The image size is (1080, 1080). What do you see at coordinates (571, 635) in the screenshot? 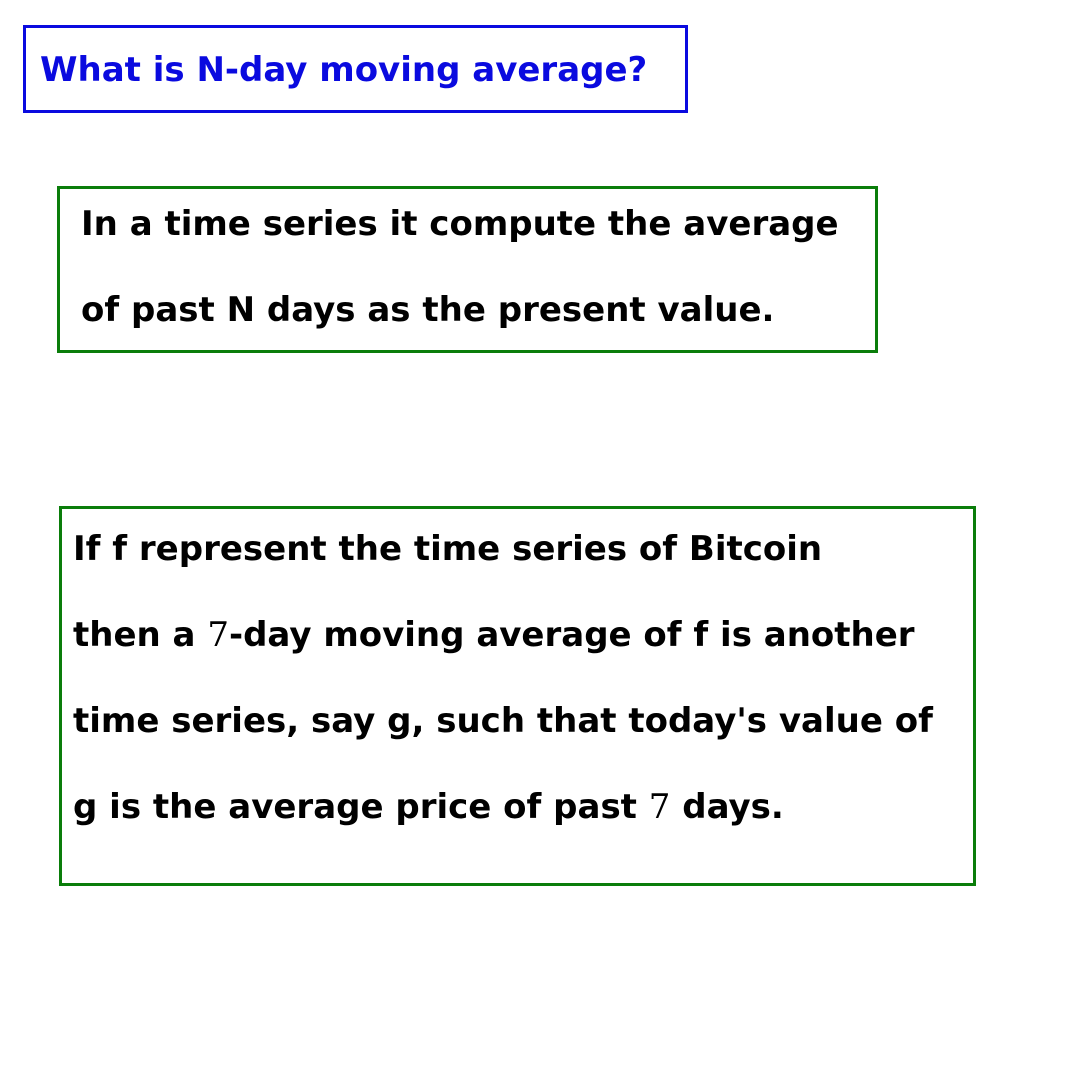
I see `example-line-2-end: -day moving average of f is another` at bounding box center [571, 635].